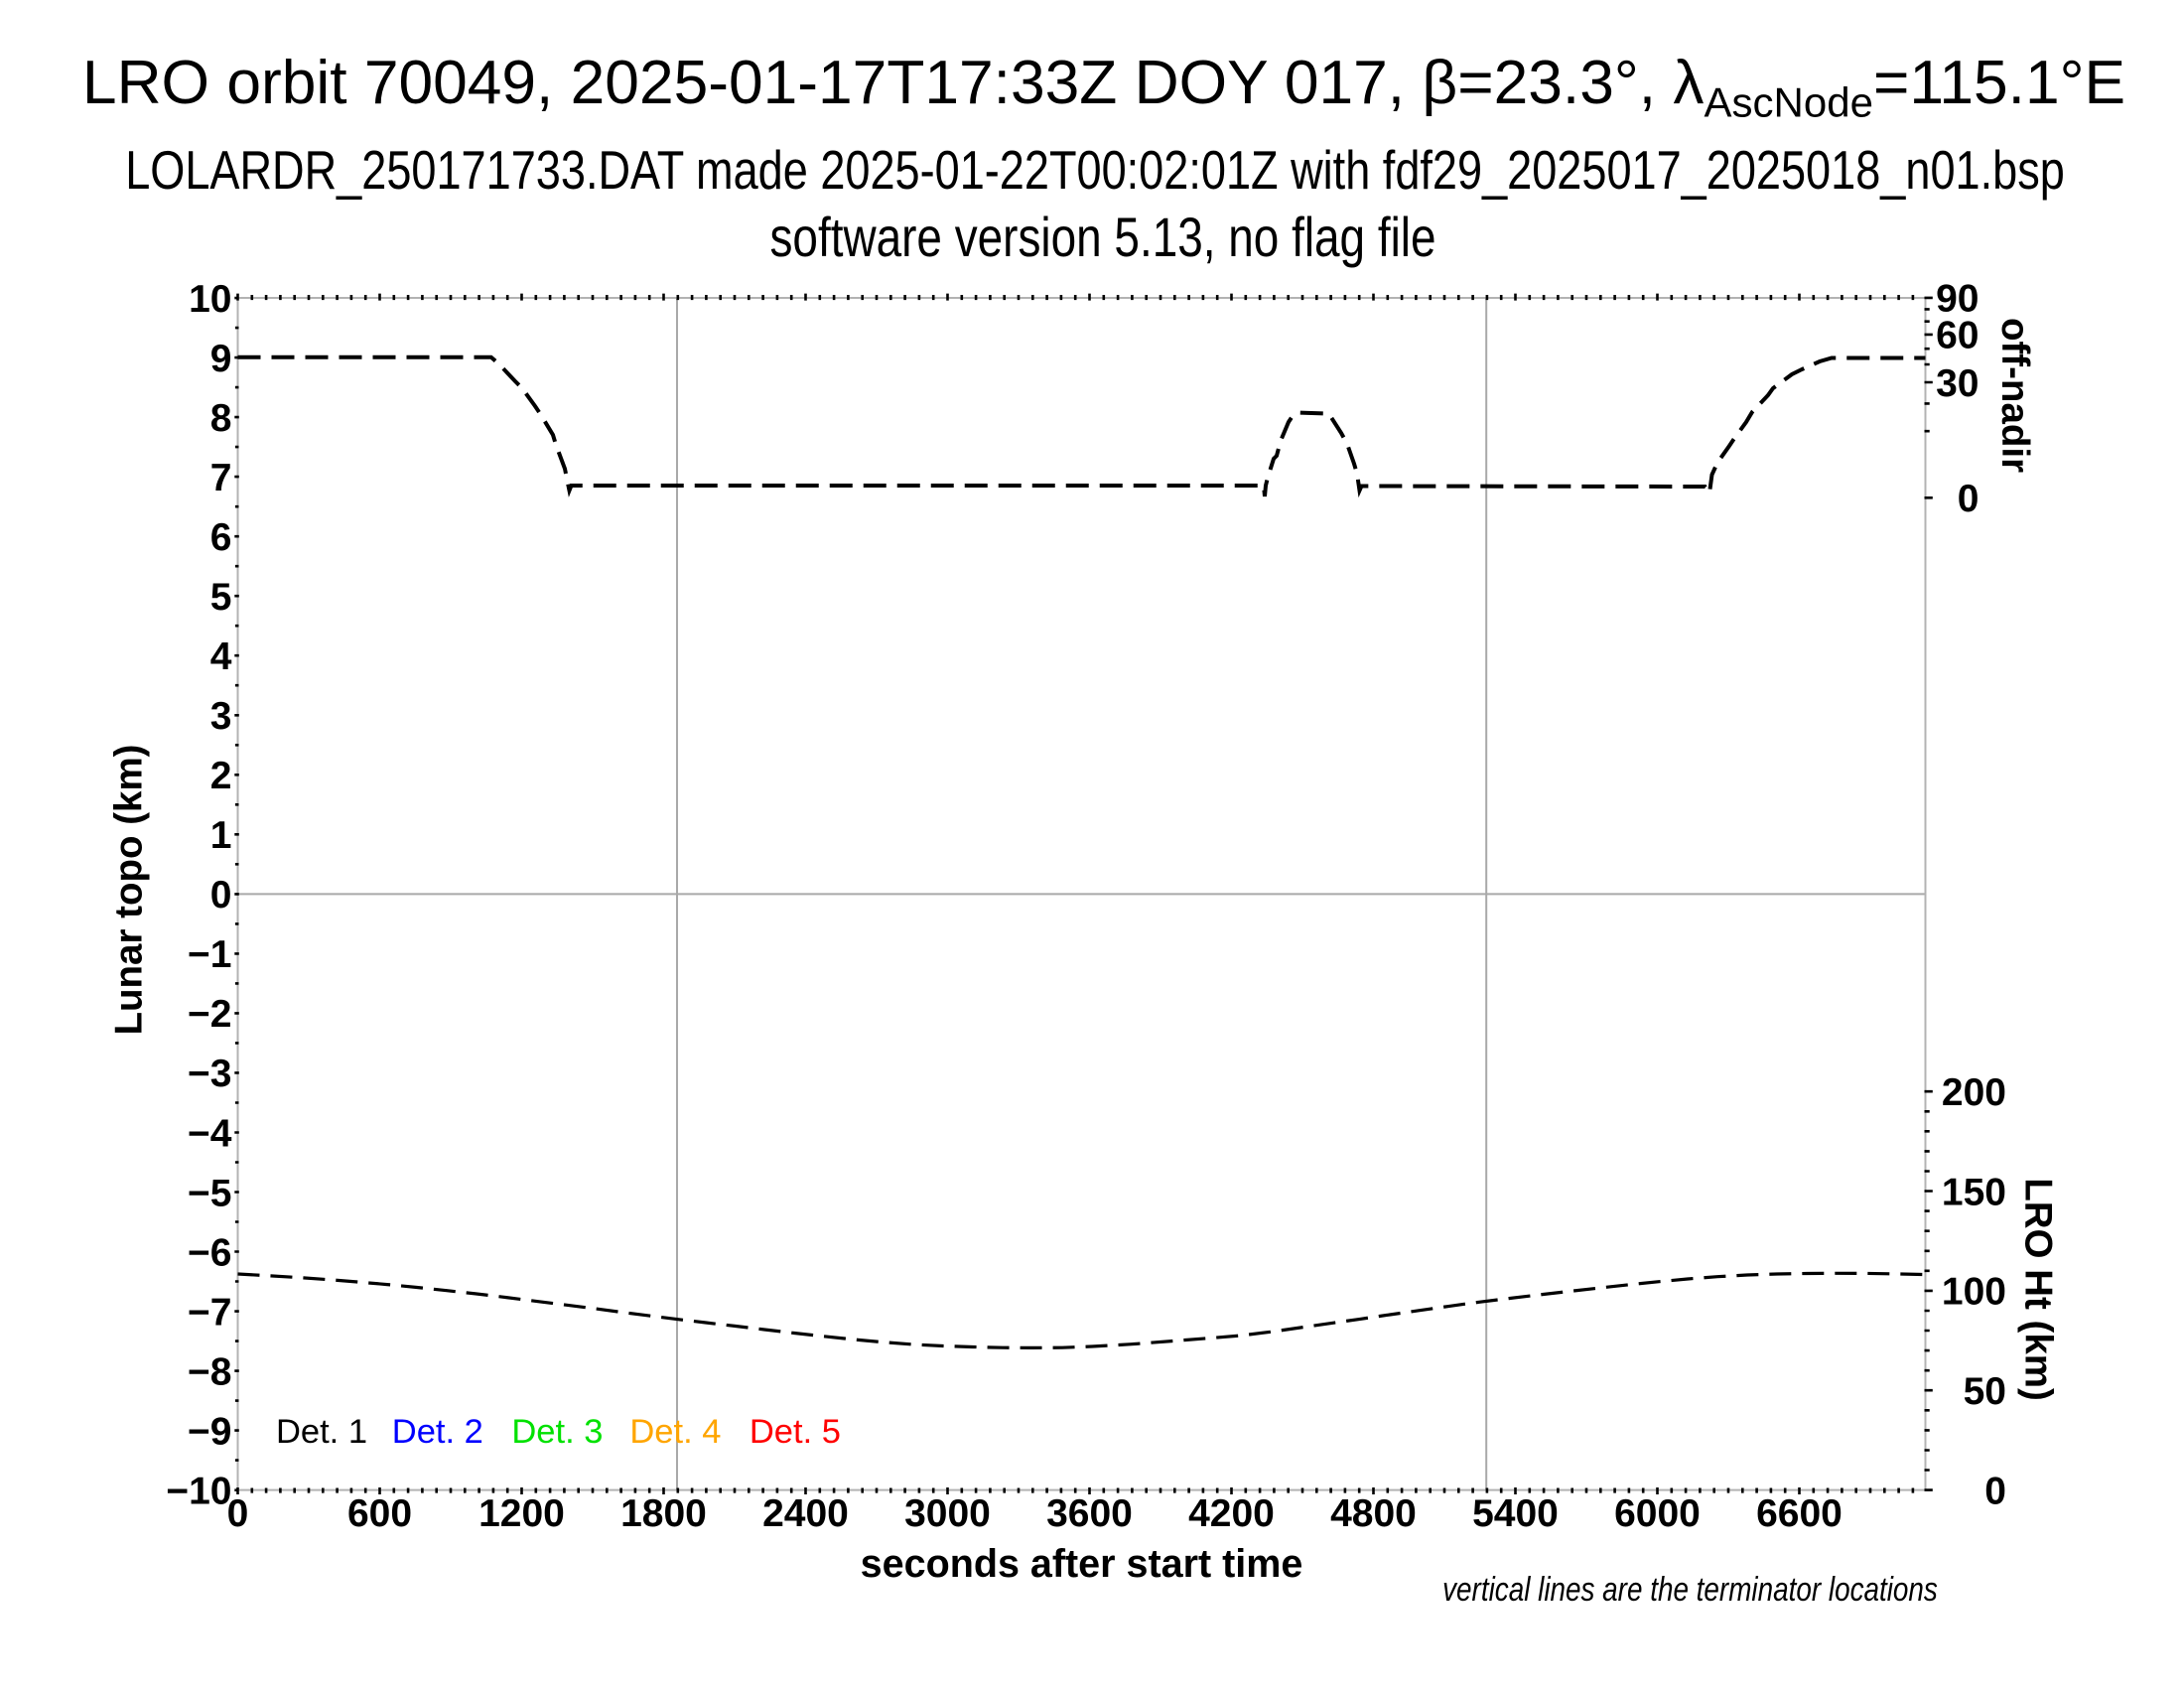  I want to click on svg-text:software version 5.13, no flag: software version 5.13, no flag file, so click(1102, 238).